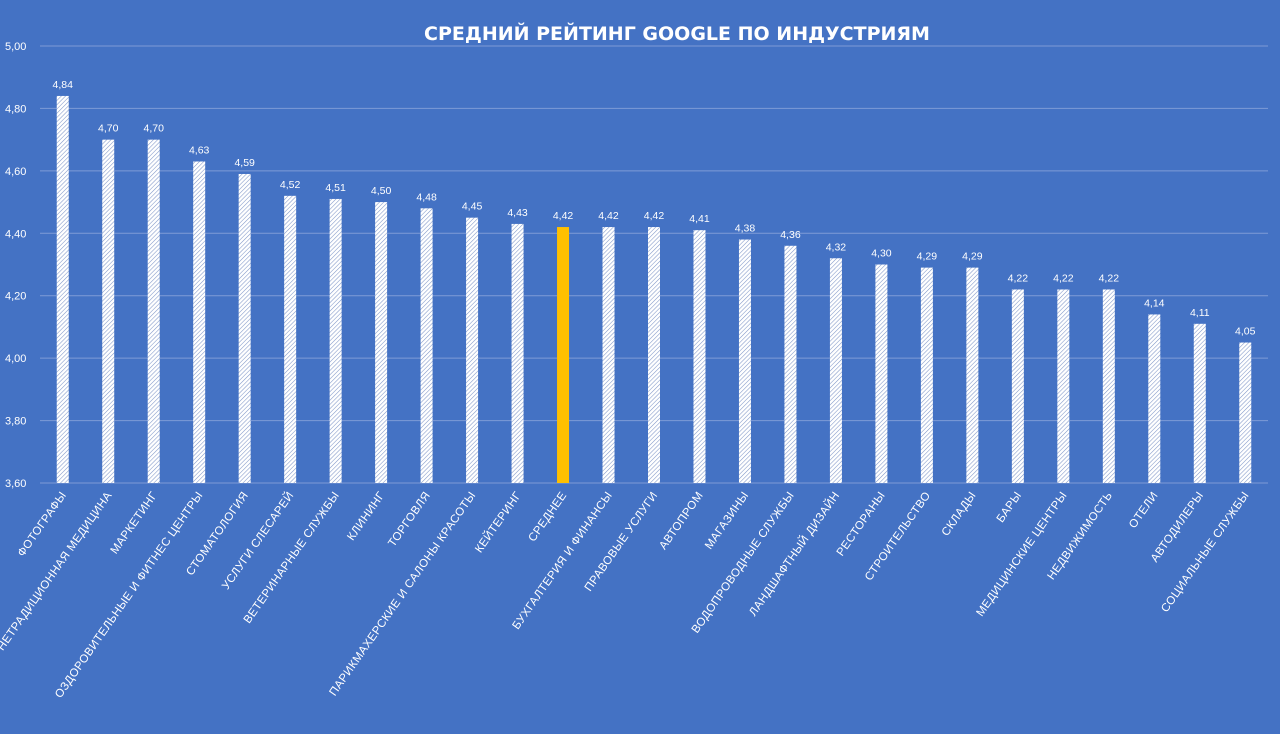  I want to click on y-tick-label: 4,80, so click(15, 109).